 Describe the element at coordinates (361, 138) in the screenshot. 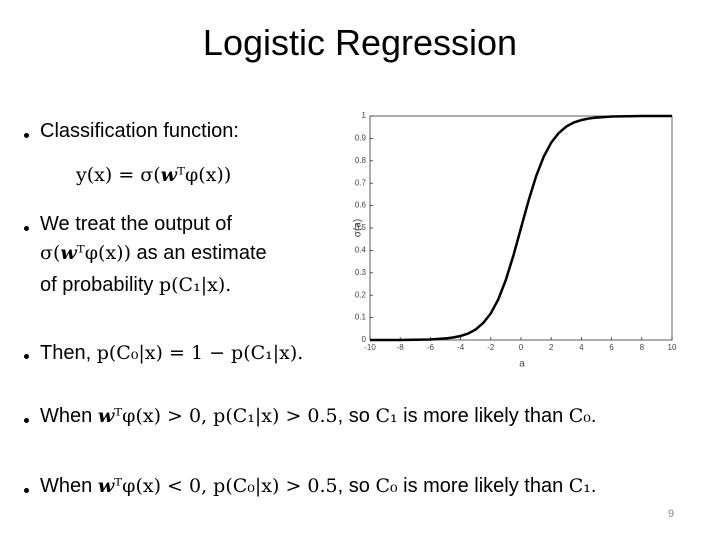

I see `y-tick-label: 0.9` at that location.